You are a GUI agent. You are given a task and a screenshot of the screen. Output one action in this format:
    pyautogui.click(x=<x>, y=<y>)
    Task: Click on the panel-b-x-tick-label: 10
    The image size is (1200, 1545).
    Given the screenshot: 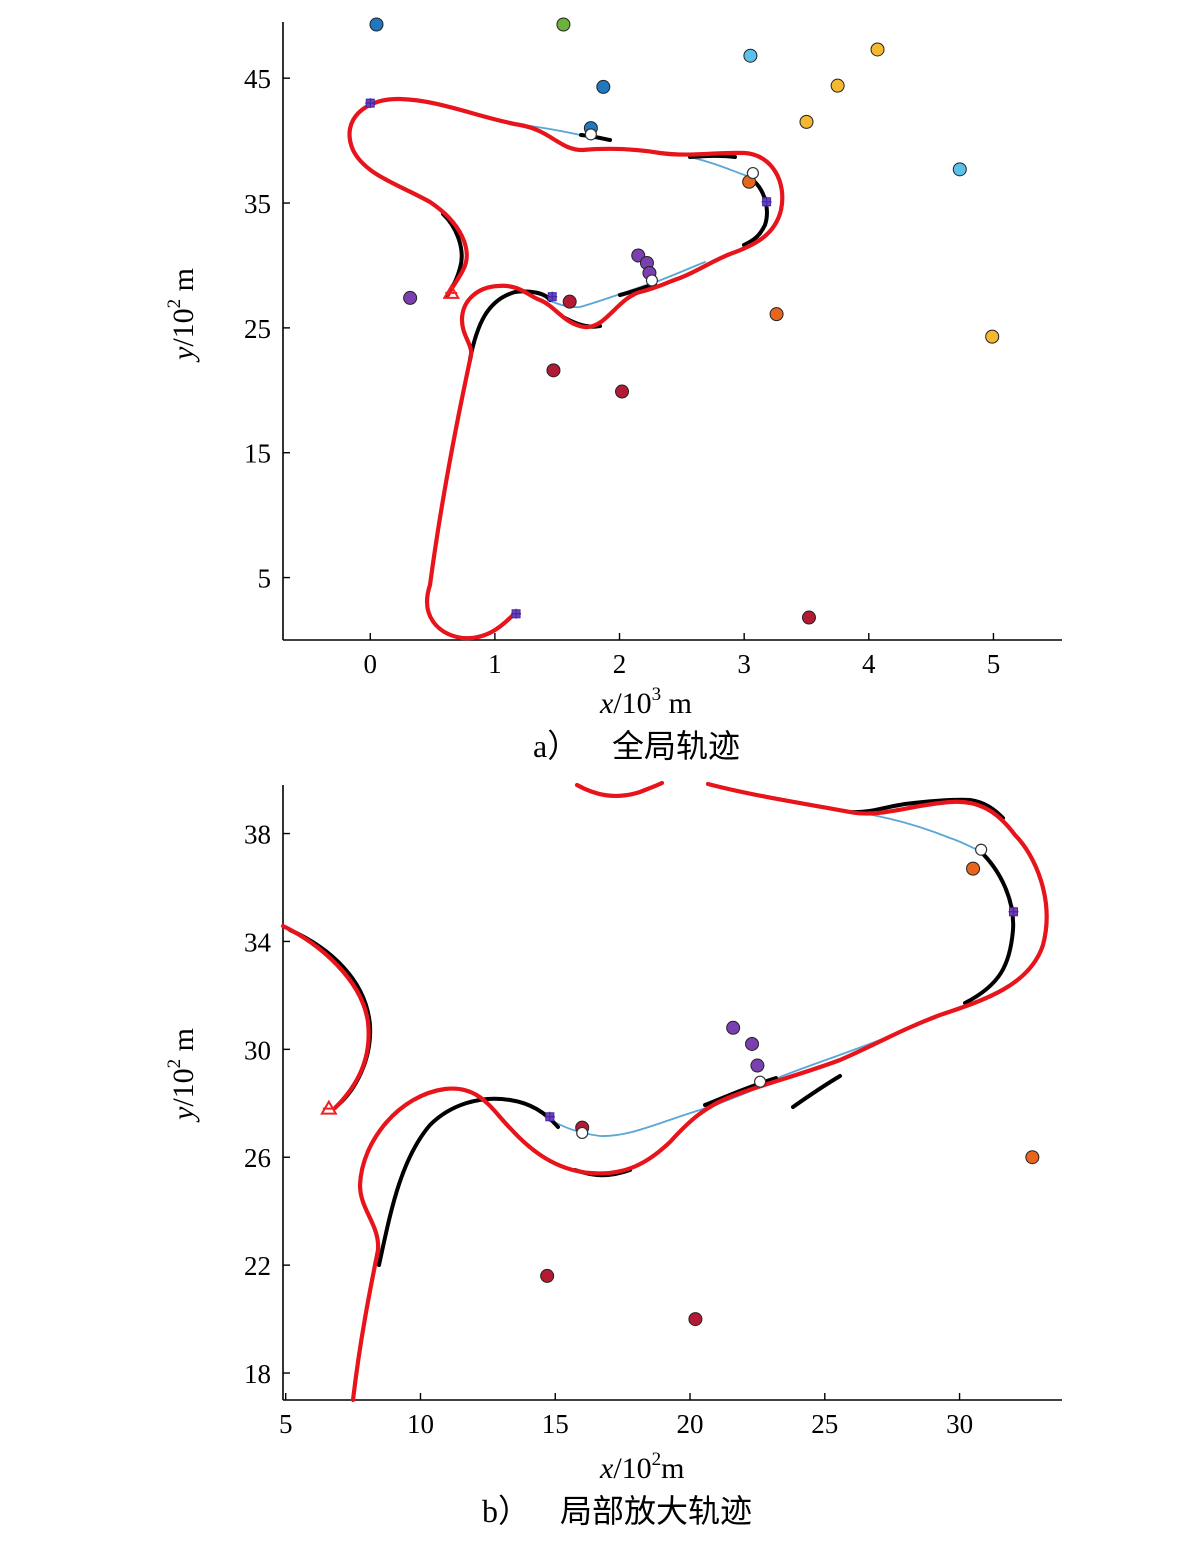 What is the action you would take?
    pyautogui.click(x=420, y=1424)
    